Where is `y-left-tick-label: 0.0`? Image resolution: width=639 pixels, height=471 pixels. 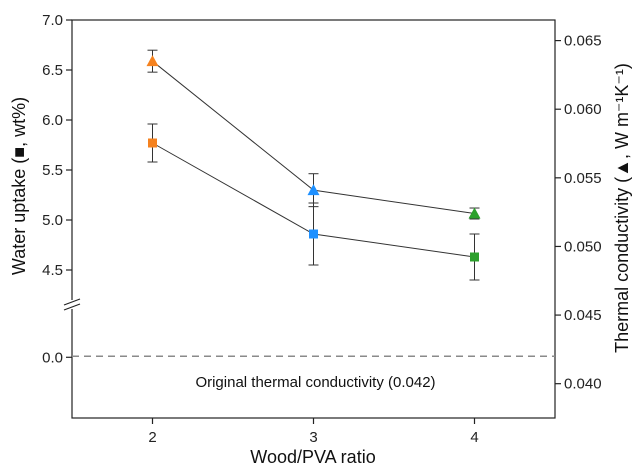 y-left-tick-label: 0.0 is located at coordinates (52, 357).